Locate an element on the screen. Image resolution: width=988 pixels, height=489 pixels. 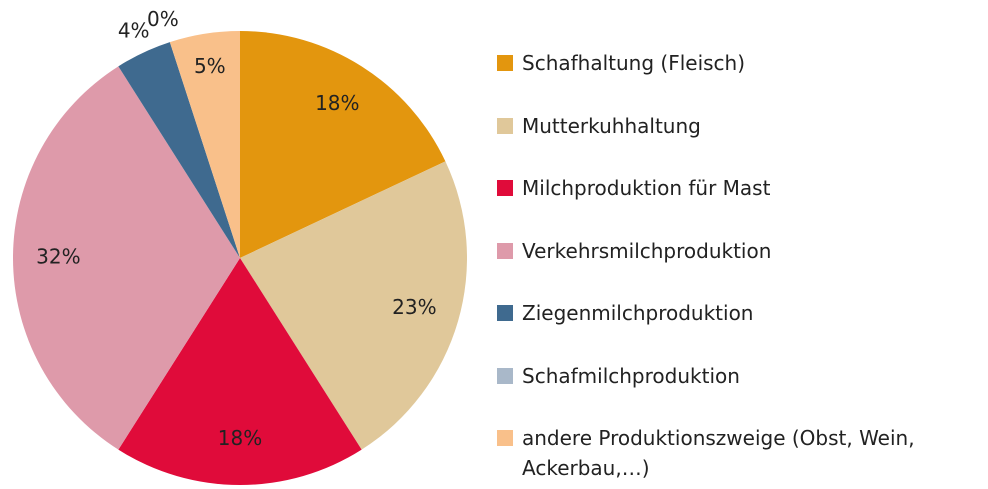
data-label: 5% is located at coordinates (210, 66).